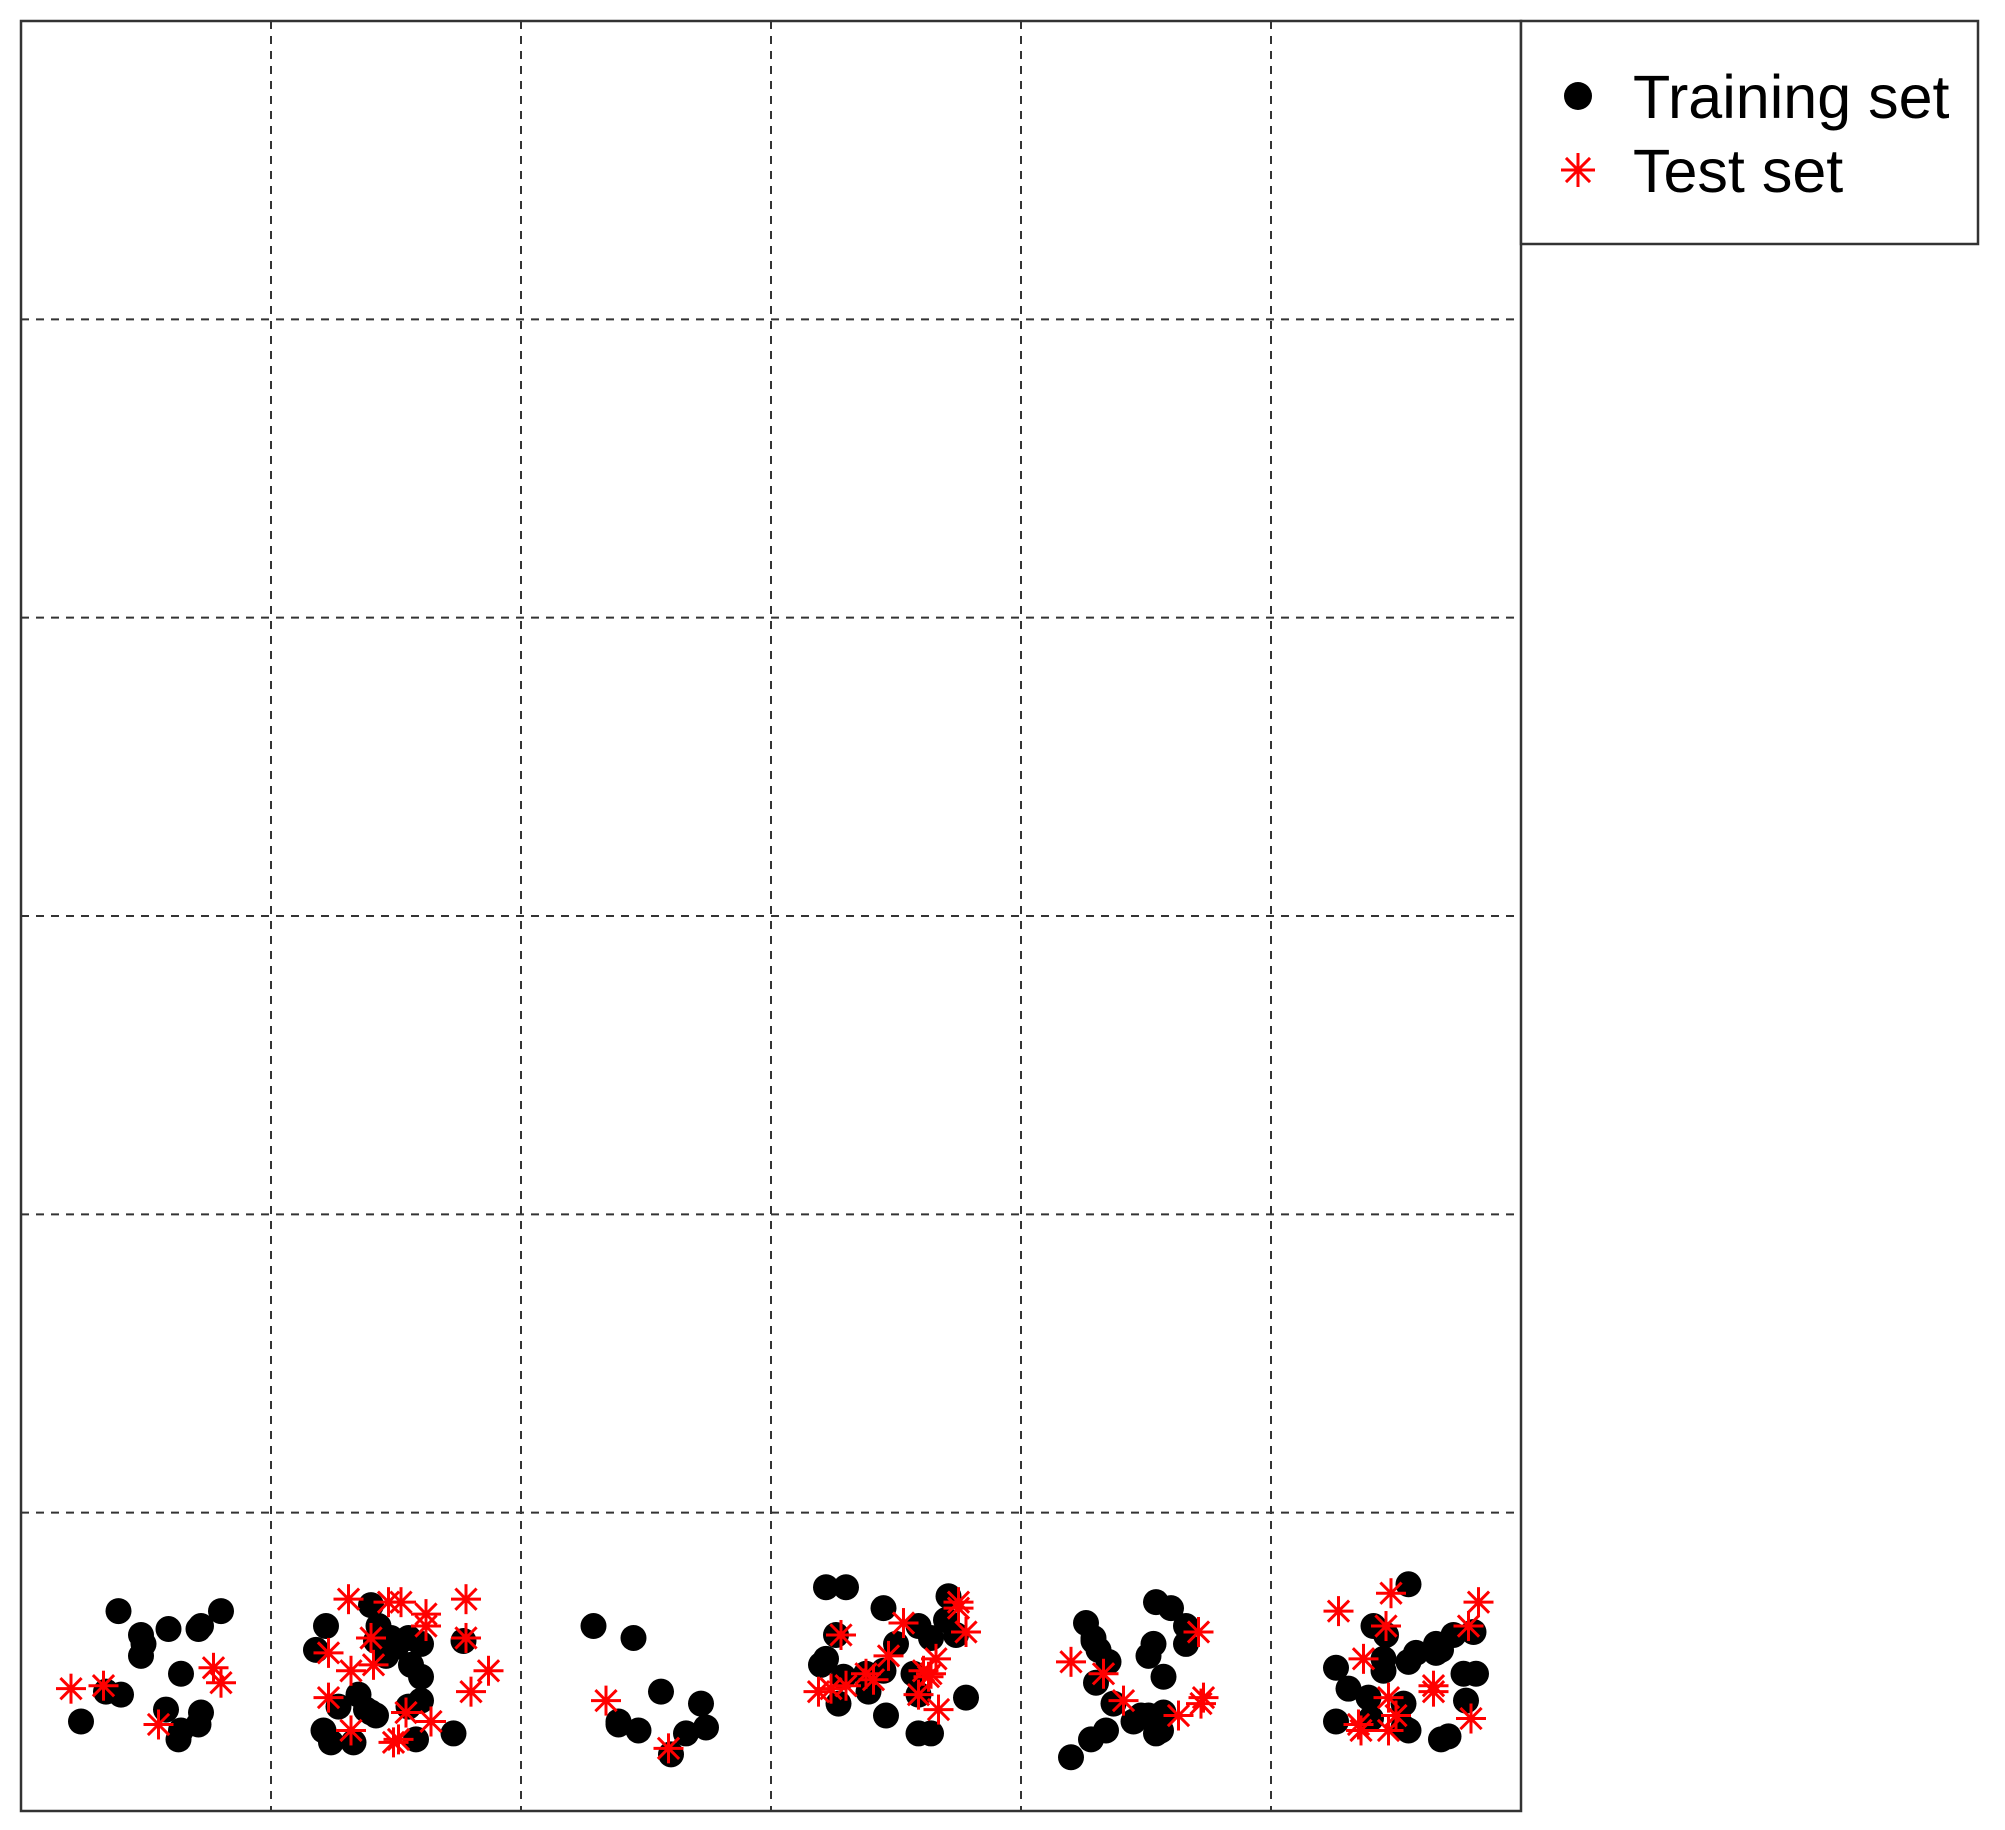  What do you see at coordinates (1578, 170) in the screenshot?
I see `test-set-asterisk-icon` at bounding box center [1578, 170].